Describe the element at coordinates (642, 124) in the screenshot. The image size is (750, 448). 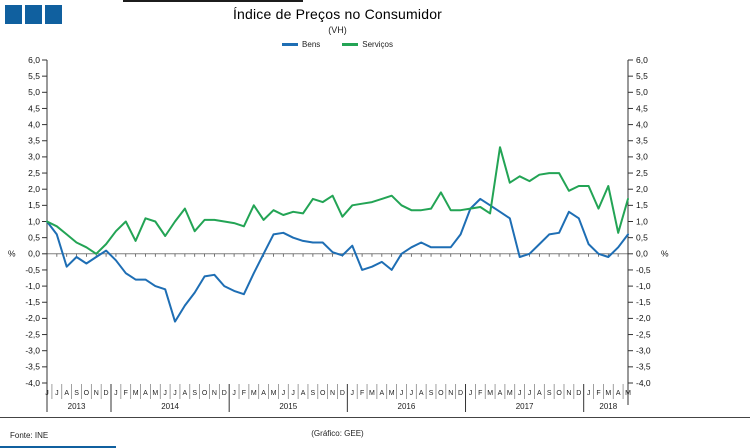
I see `svg-text: 4,0` at that location.